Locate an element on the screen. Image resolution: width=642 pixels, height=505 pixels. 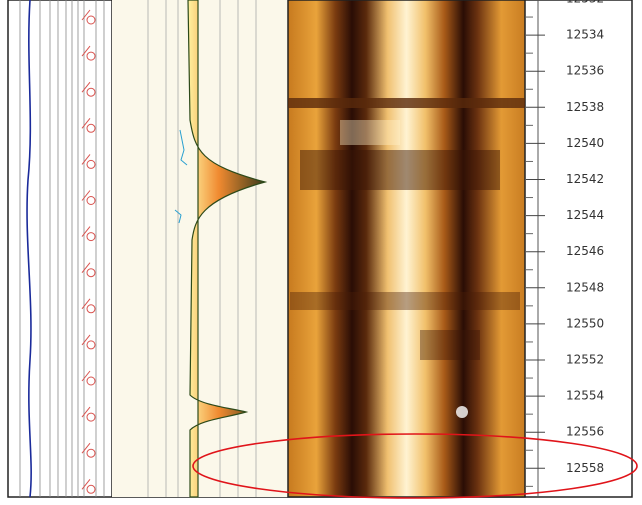
depth-label: 12538 is located at coordinates (585, 107).